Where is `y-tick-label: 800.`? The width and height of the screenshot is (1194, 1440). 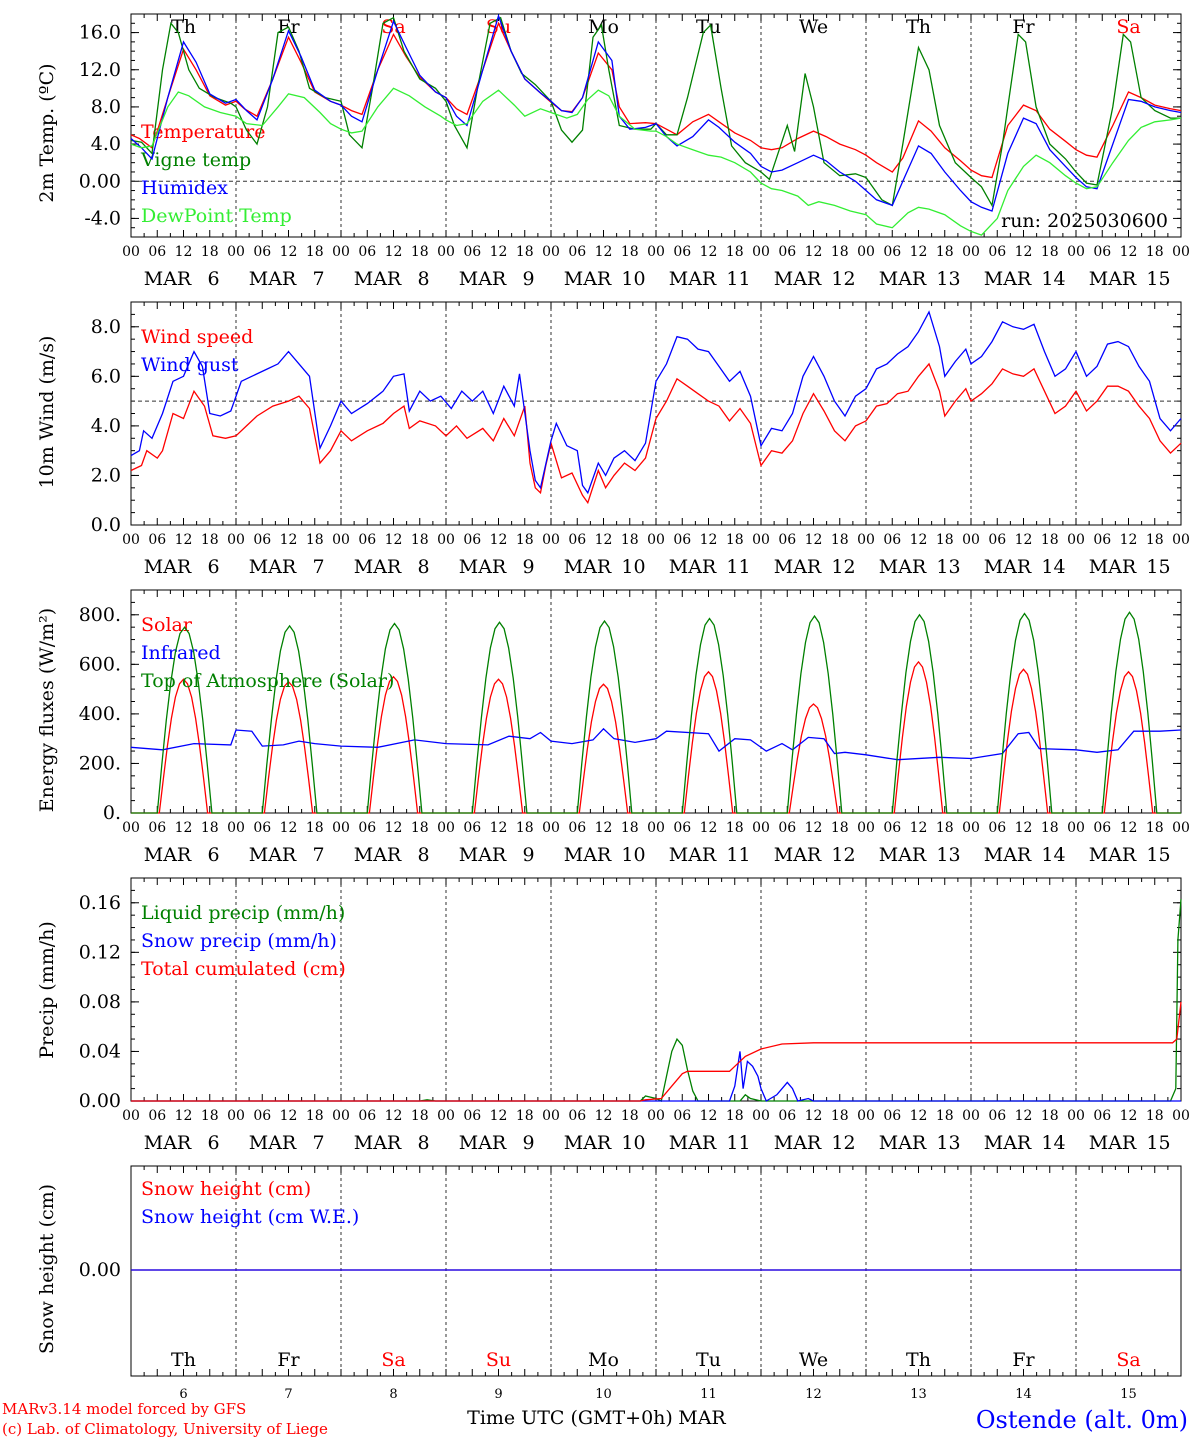 y-tick-label: 800. is located at coordinates (100, 615).